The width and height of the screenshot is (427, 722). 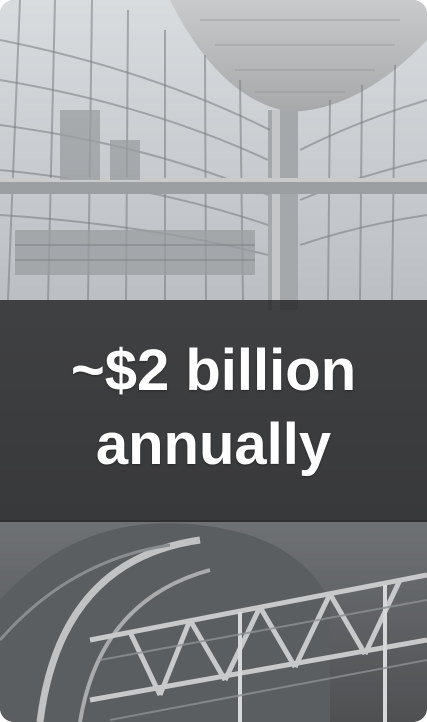 What do you see at coordinates (213, 444) in the screenshot?
I see `caption-line-period: annually` at bounding box center [213, 444].